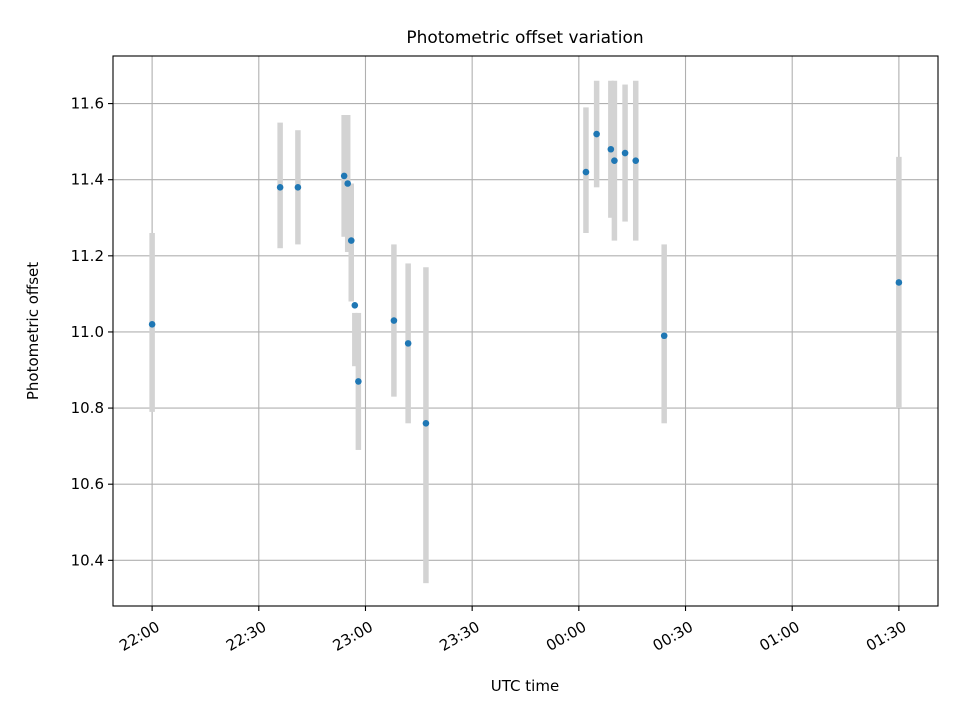  What do you see at coordinates (87, 408) in the screenshot?
I see `y-tick-label: 10.8` at bounding box center [87, 408].